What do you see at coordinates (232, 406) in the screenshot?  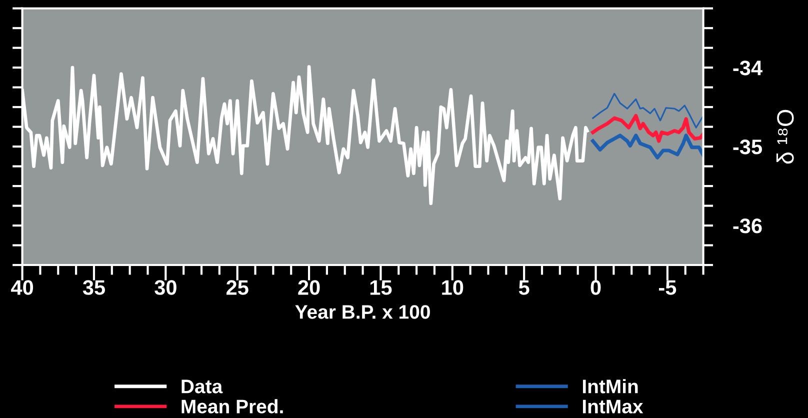 I see `legend-label: Mean Pred.` at bounding box center [232, 406].